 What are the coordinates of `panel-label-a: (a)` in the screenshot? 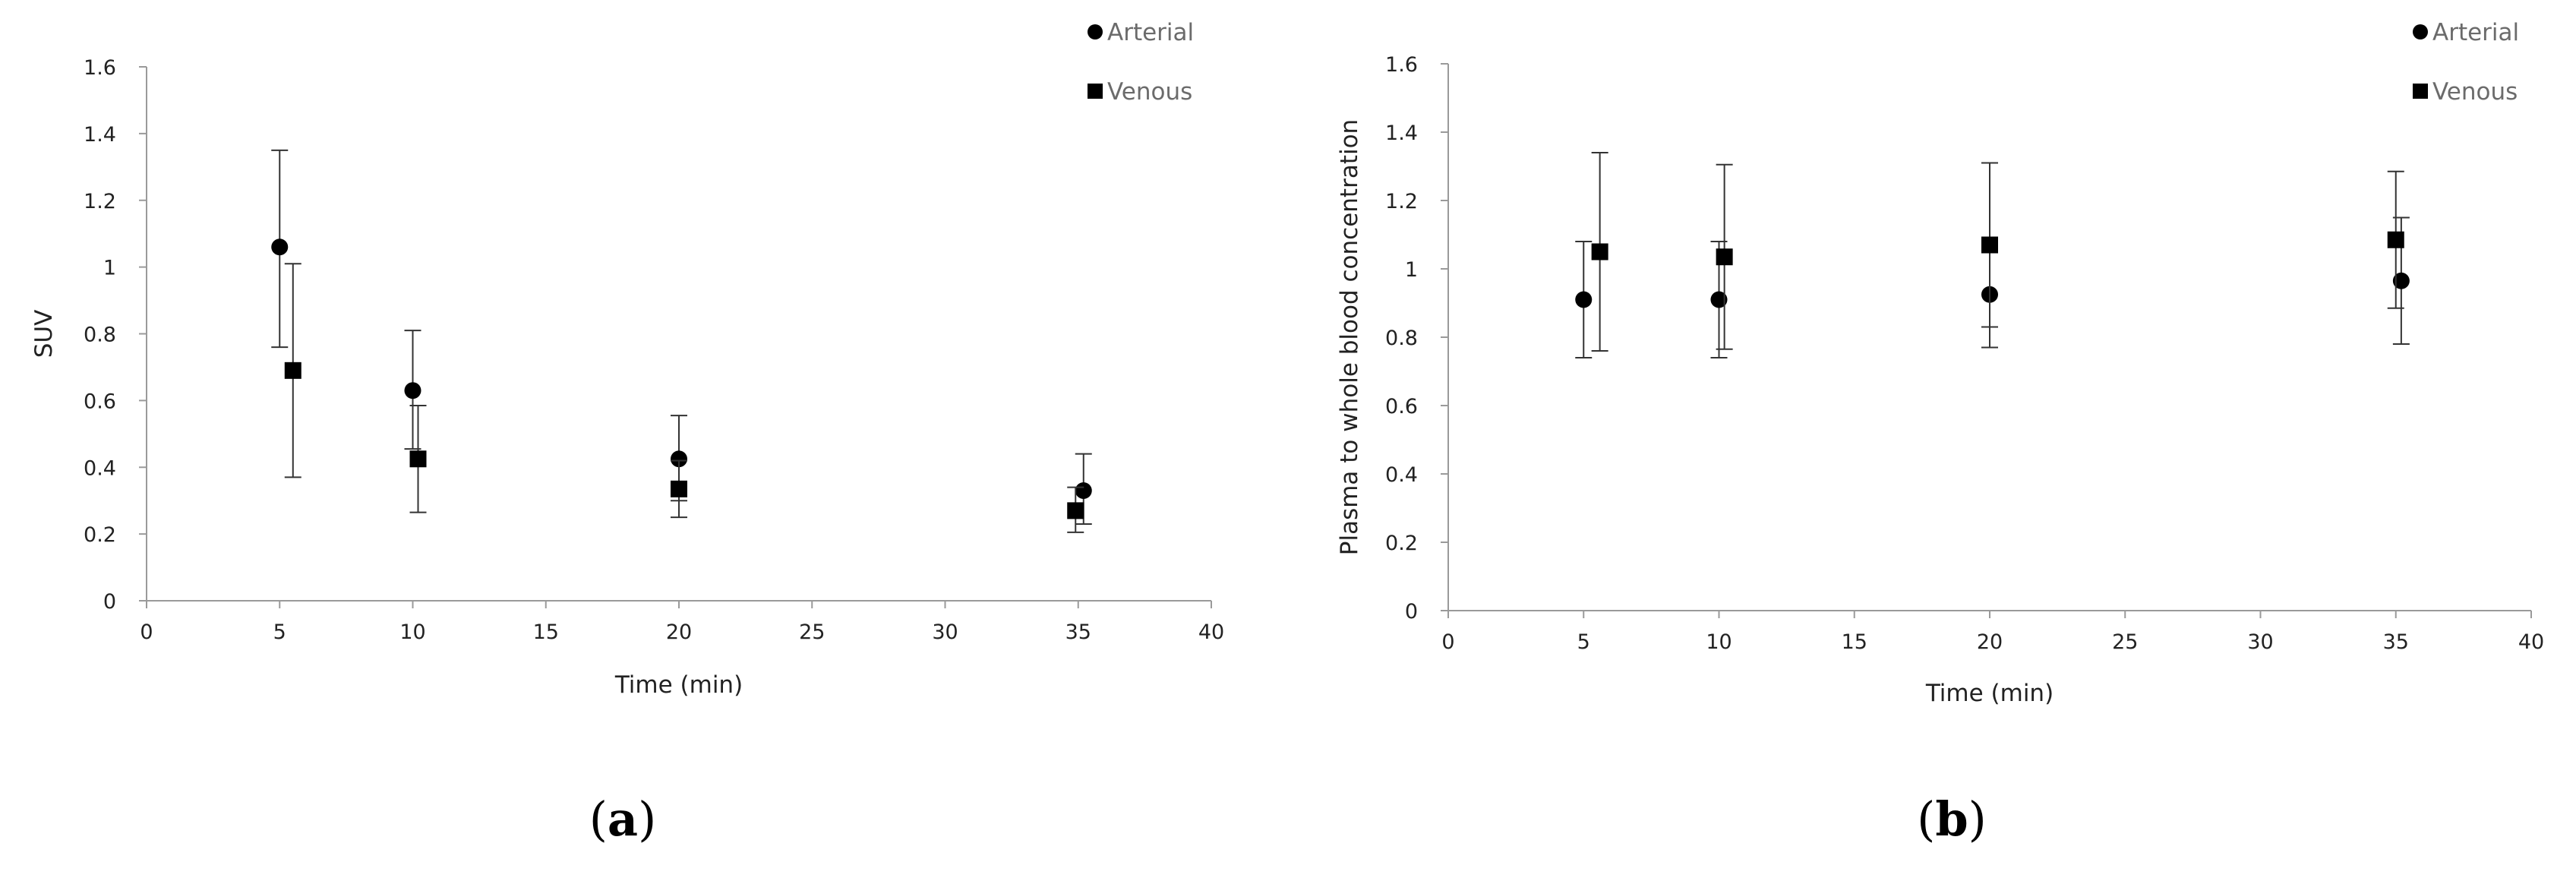 It's located at (623, 819).